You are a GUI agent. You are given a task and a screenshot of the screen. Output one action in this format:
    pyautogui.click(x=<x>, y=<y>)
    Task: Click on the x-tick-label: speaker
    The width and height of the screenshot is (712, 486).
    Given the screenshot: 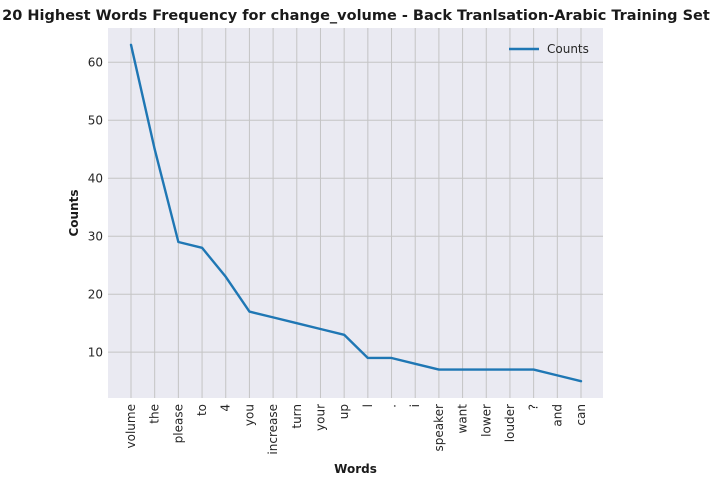 What is the action you would take?
    pyautogui.click(x=439, y=428)
    